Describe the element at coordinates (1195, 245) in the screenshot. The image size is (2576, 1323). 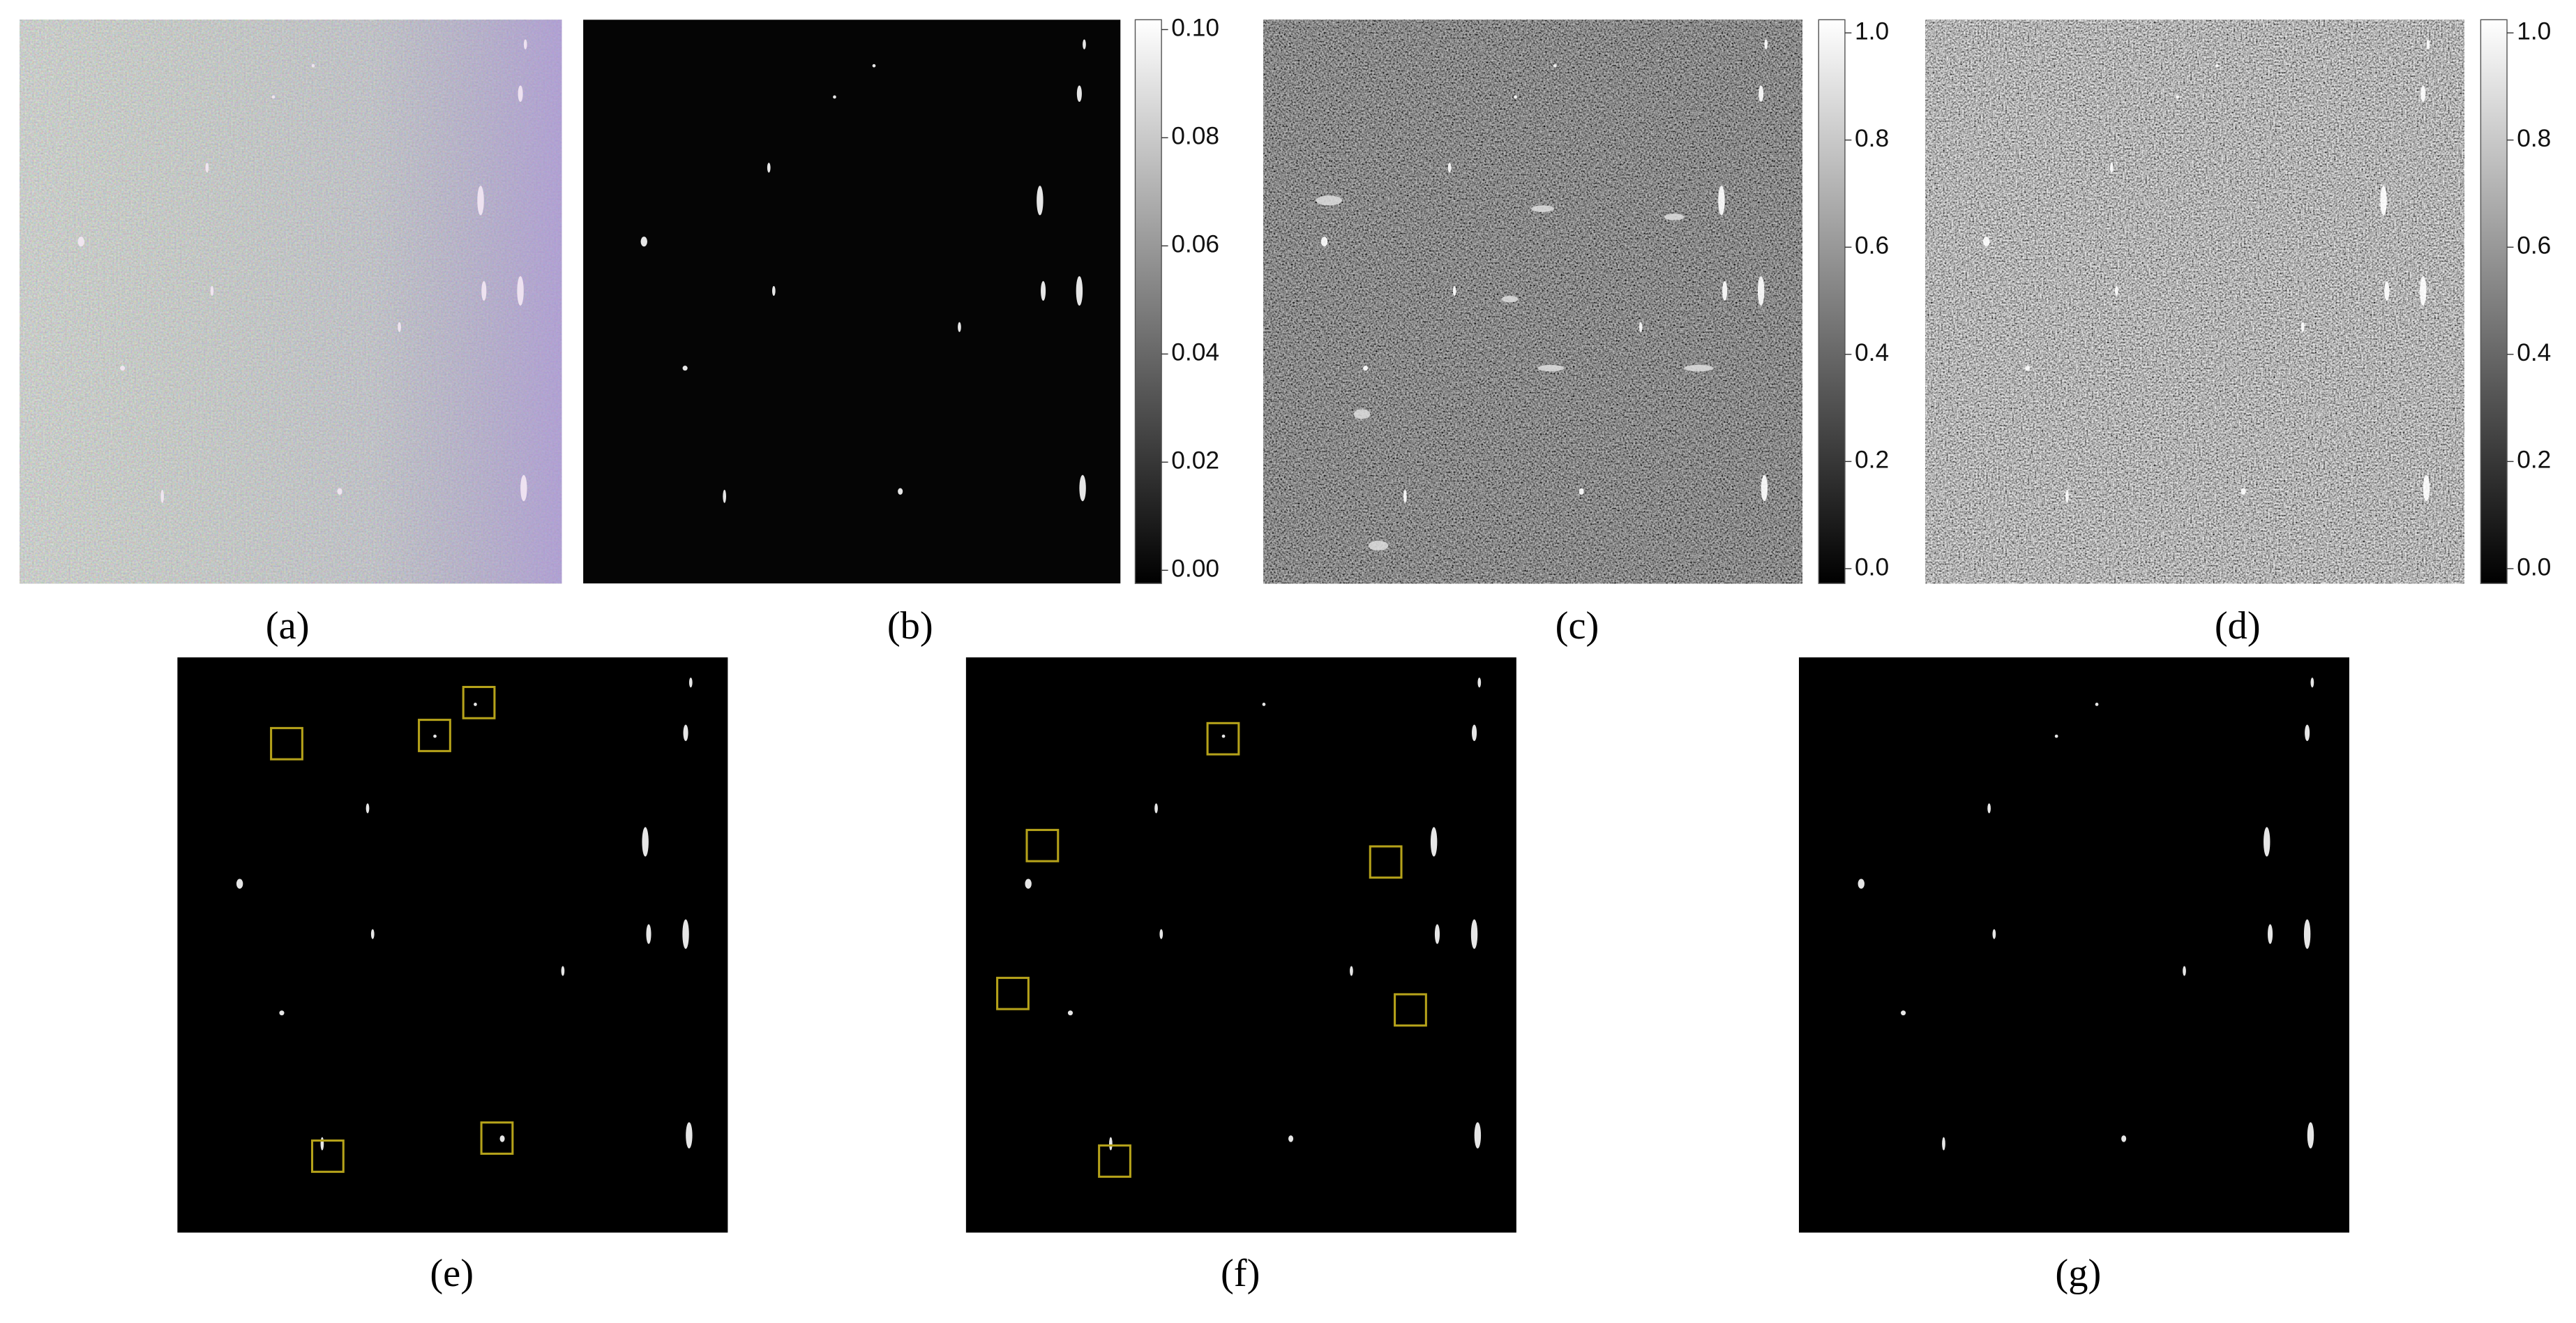
I see `colorbar-tick-label: 0.06` at that location.